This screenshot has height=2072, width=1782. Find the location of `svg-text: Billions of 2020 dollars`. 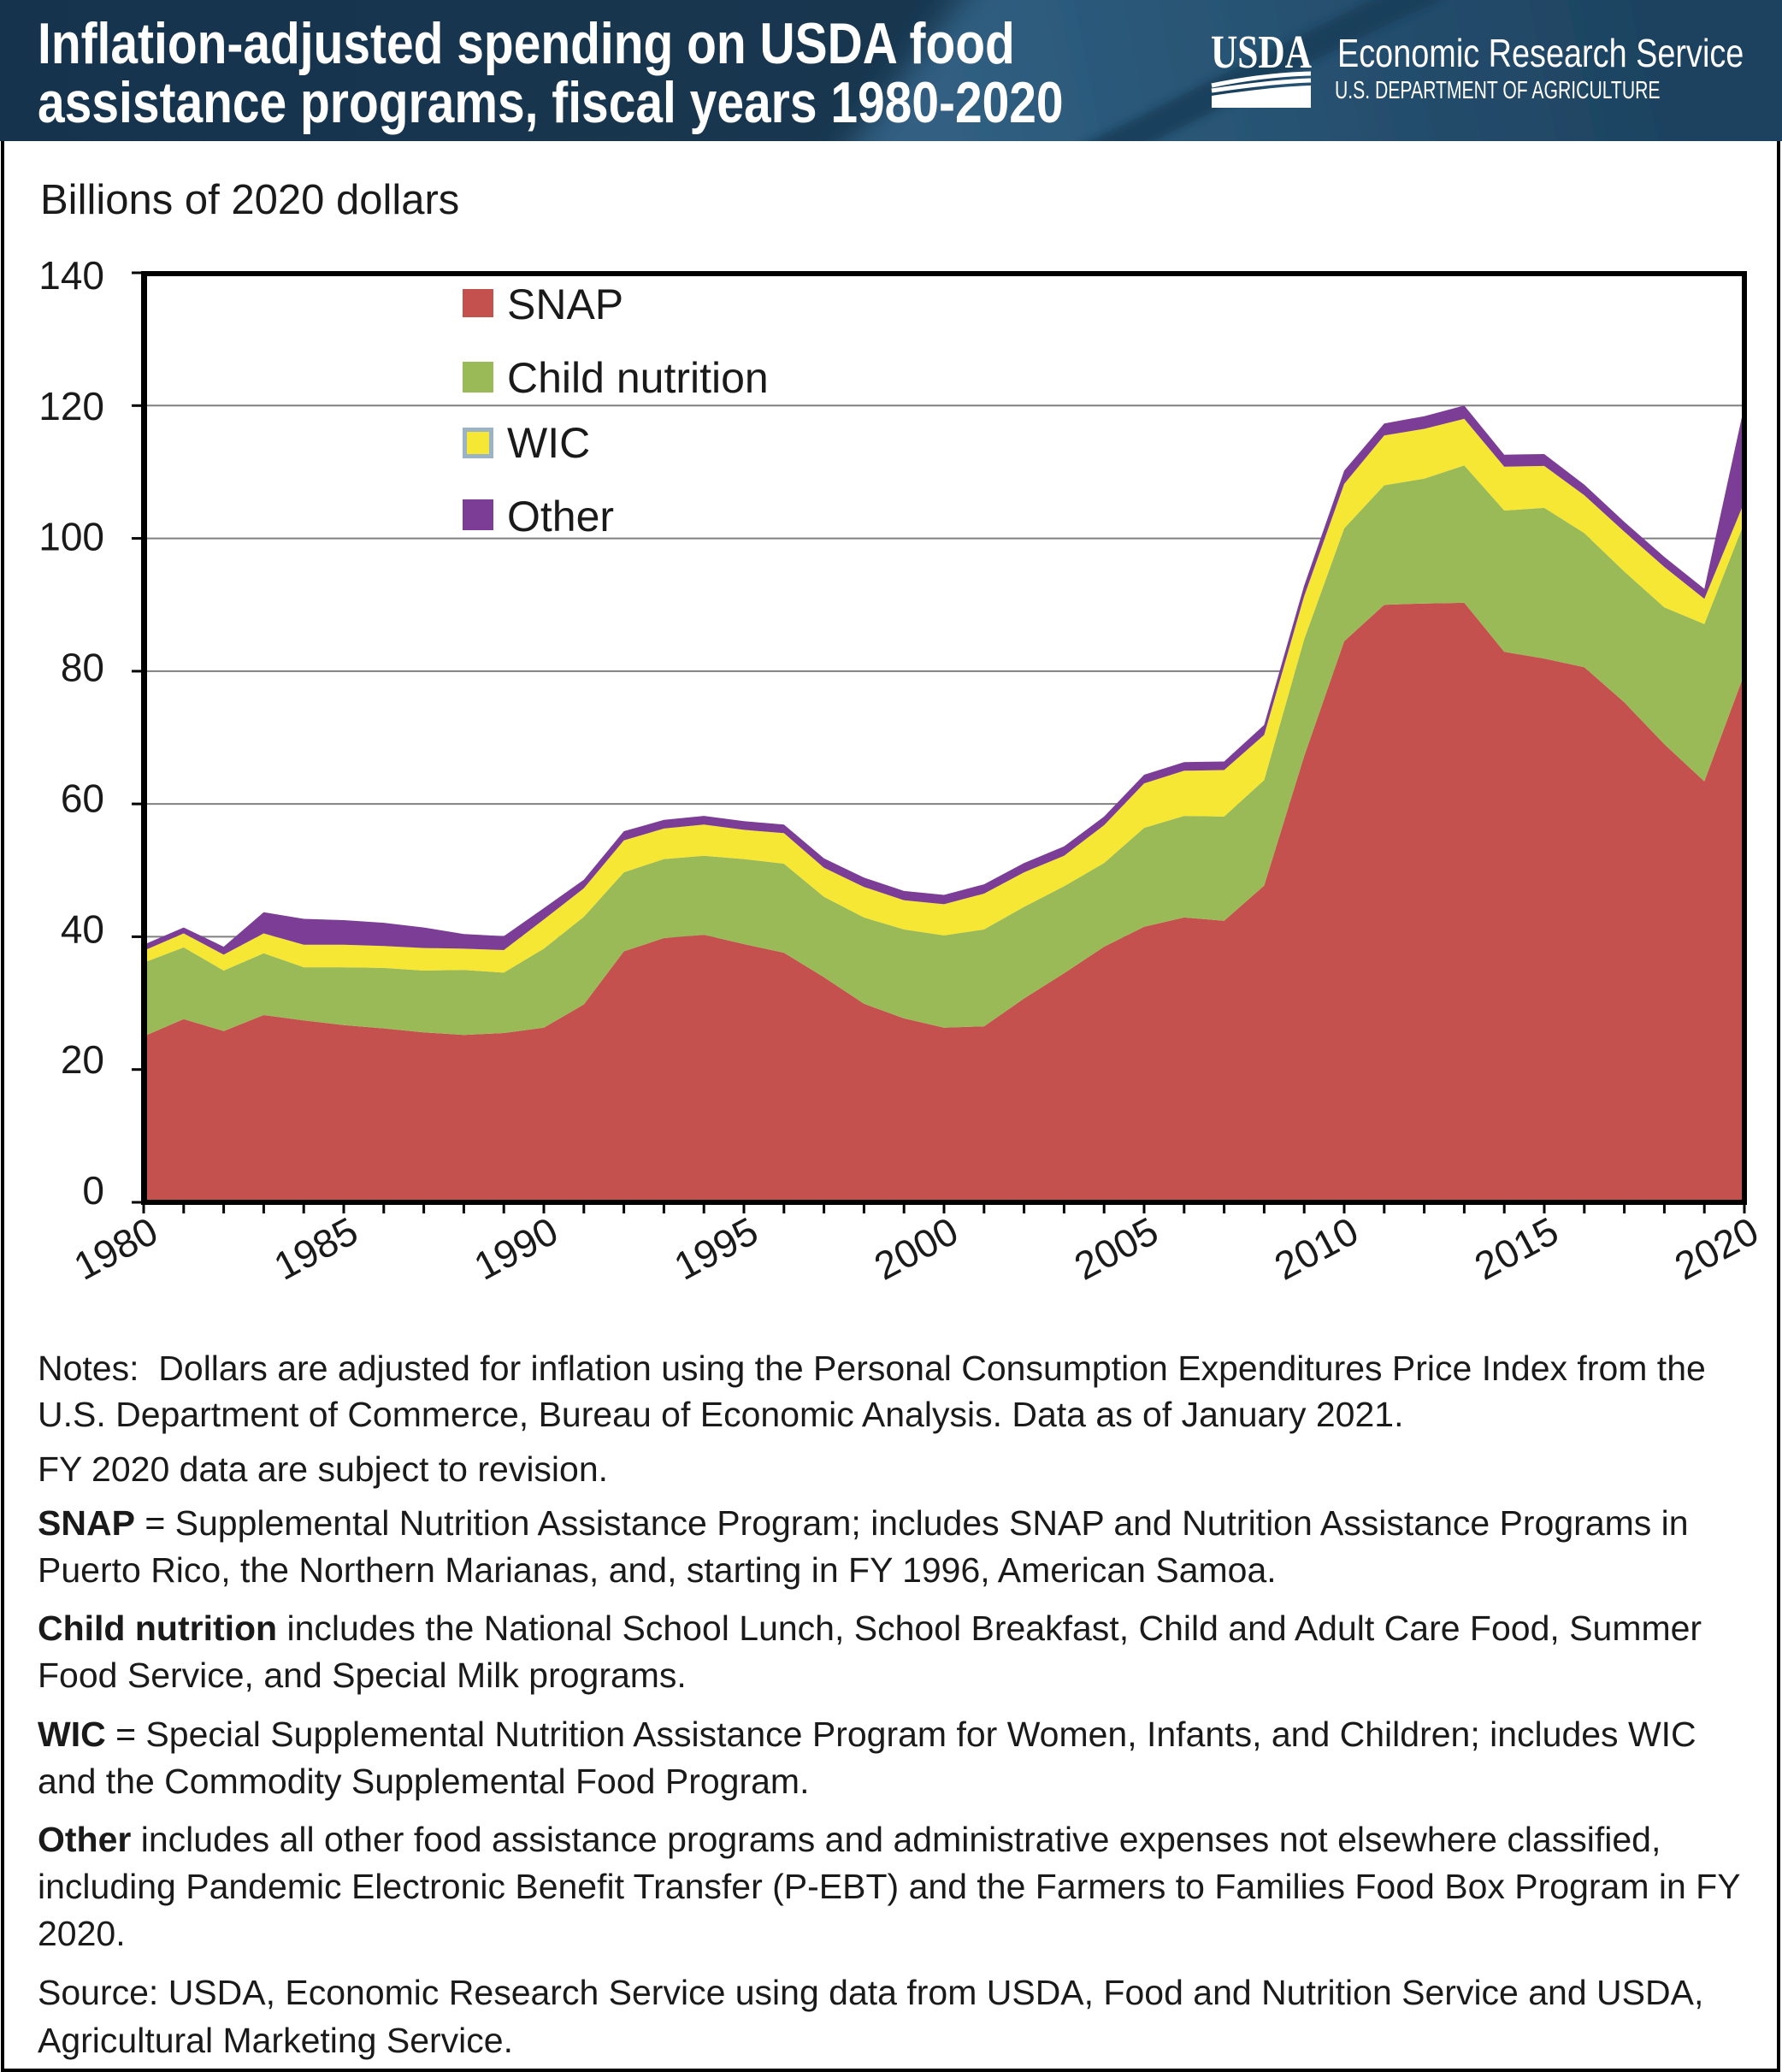

svg-text: Billions of 2020 dollars is located at coordinates (249, 200).